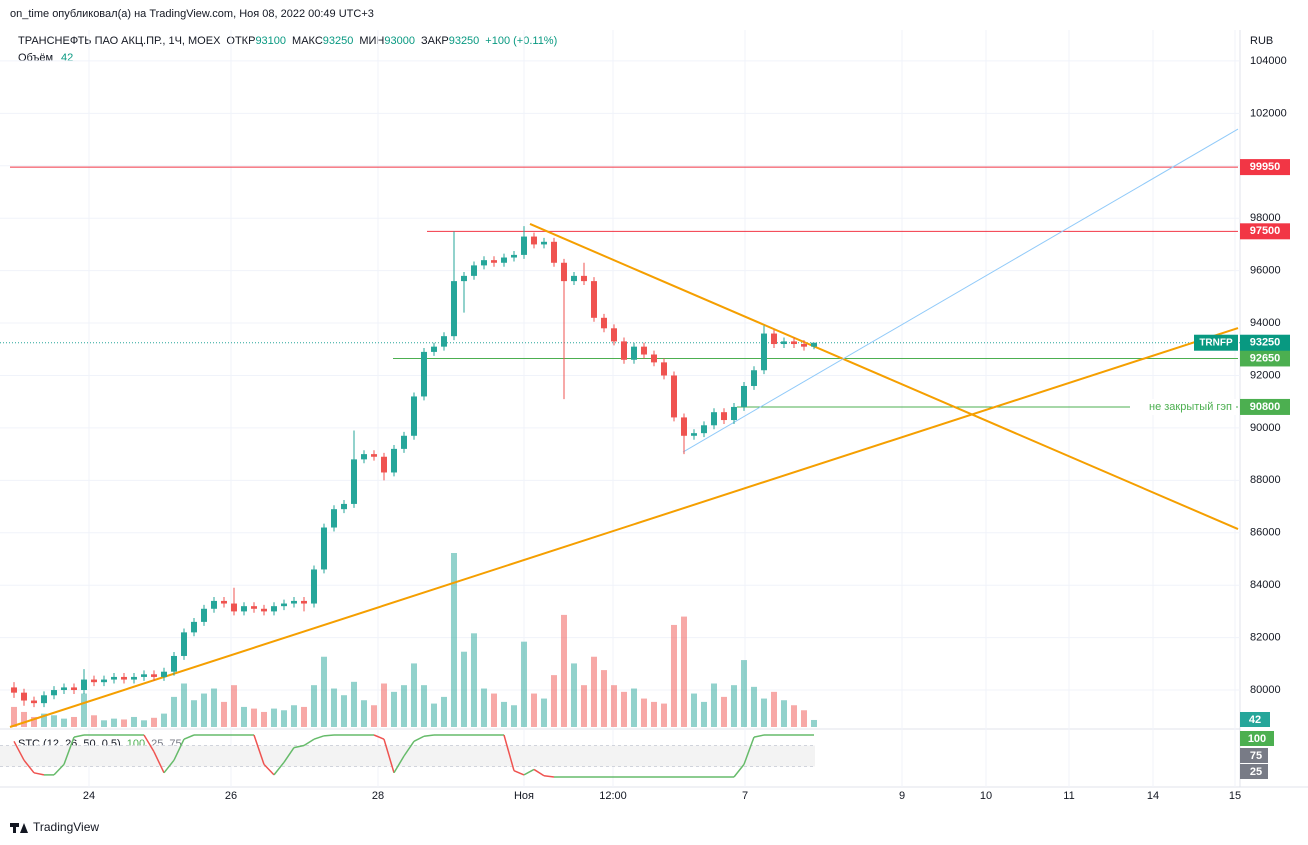 Image resolution: width=1308 pixels, height=845 pixels. I want to click on stc-band, so click(407, 756).